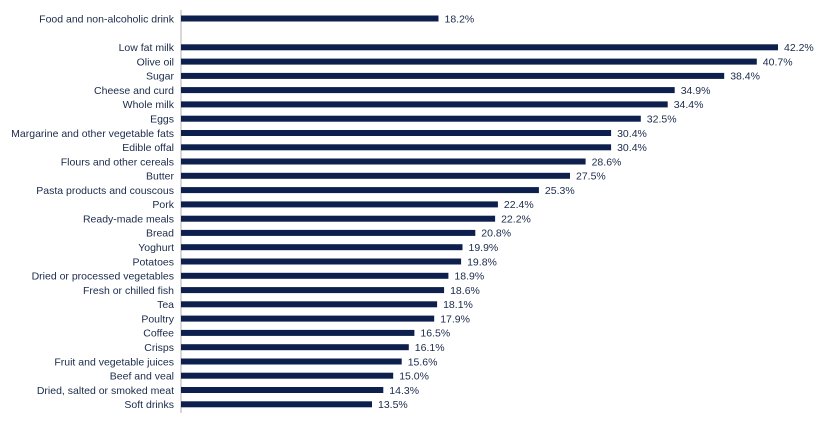 The height and width of the screenshot is (426, 827). I want to click on data-label-14: 19.9%, so click(484, 248).